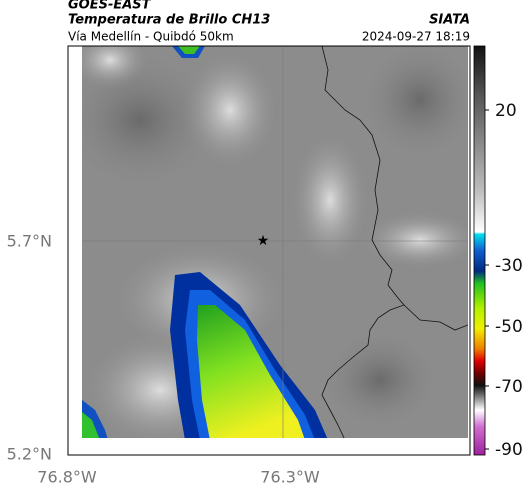 Image resolution: width=526 pixels, height=495 pixels. What do you see at coordinates (290, 477) in the screenshot?
I see `lon-label: 76.3°W` at bounding box center [290, 477].